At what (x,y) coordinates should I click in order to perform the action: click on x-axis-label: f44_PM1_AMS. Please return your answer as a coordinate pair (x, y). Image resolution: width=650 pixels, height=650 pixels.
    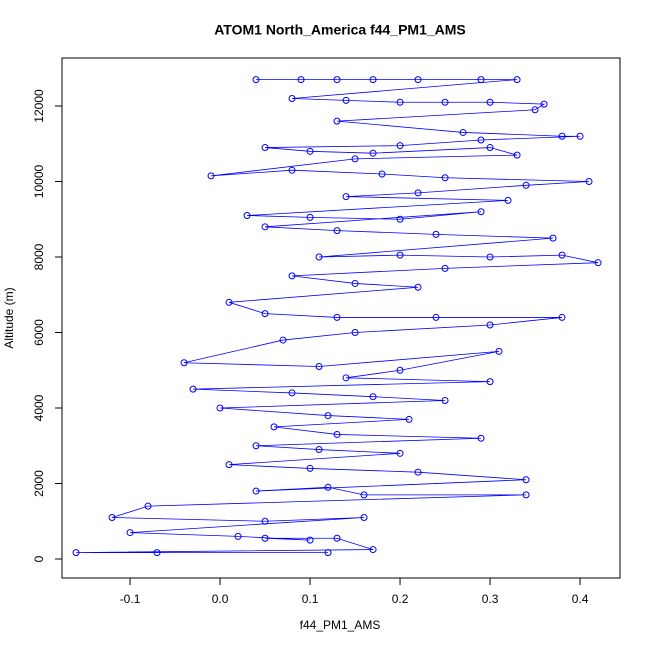
    Looking at the image, I should click on (340, 625).